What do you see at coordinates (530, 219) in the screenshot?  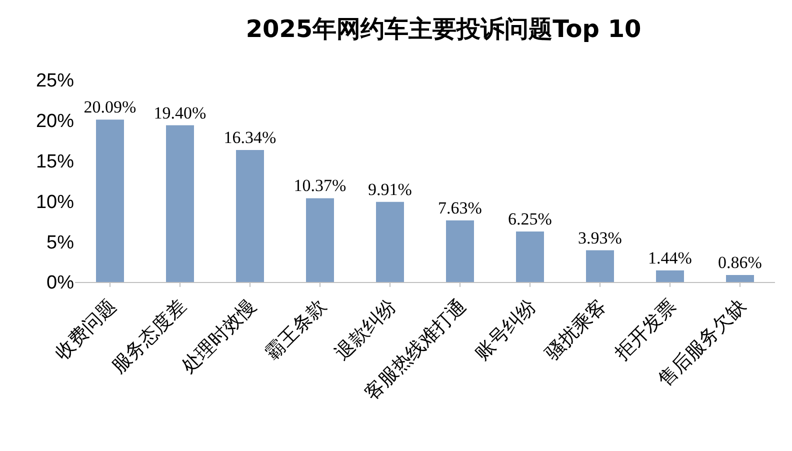 I see `data-label: 6.25%` at bounding box center [530, 219].